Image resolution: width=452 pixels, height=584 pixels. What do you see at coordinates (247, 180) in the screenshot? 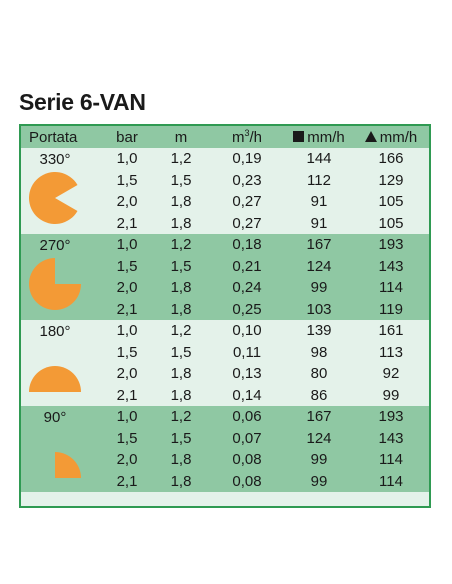
I see `cell-flow: 0,23` at bounding box center [247, 180].